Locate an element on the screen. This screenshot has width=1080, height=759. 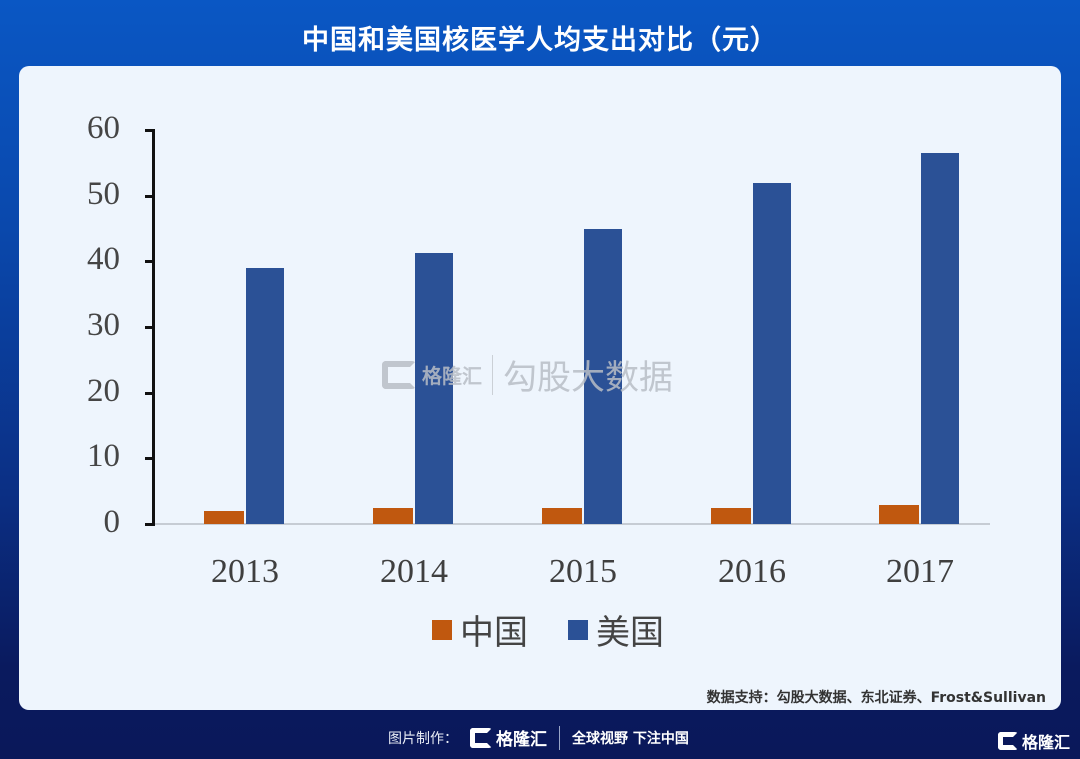
legend-swatch-usa is located at coordinates (578, 629).